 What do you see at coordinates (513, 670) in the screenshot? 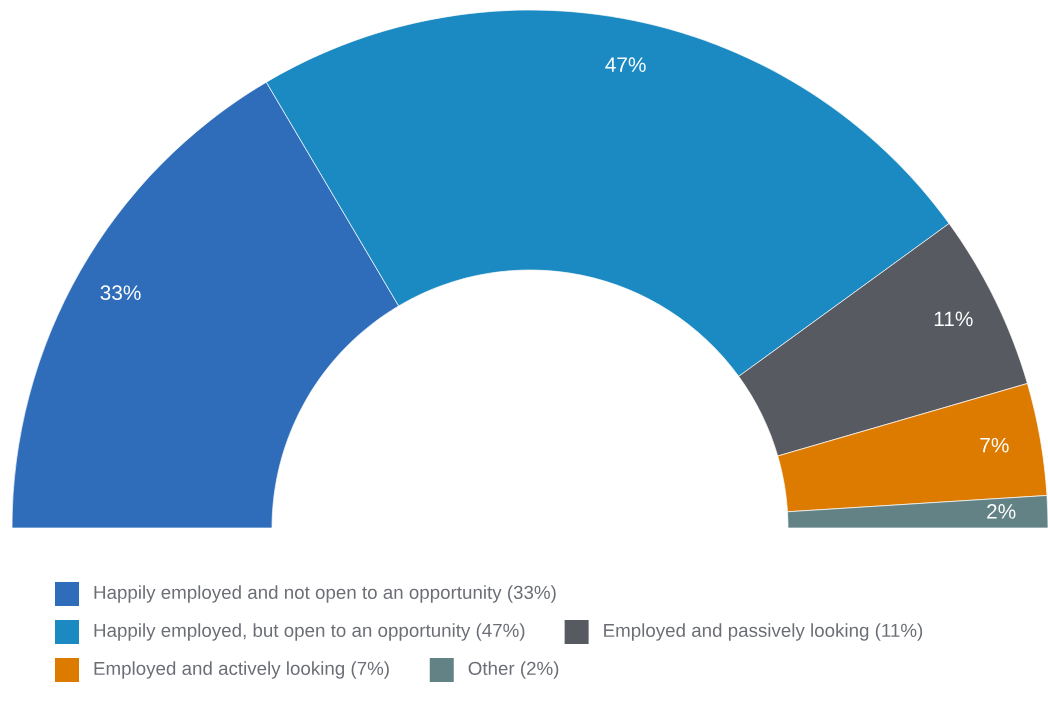
I see `legend-label: Other (2%)` at bounding box center [513, 670].